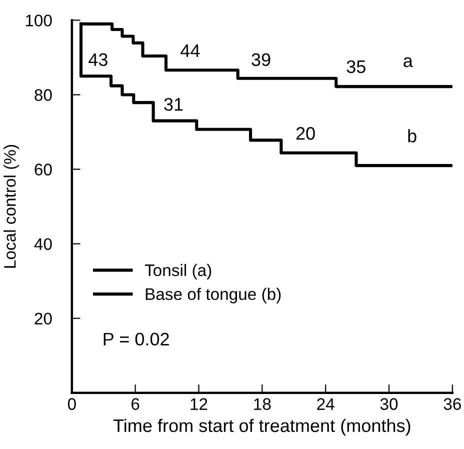 The height and width of the screenshot is (449, 464). I want to click on legend-label: Tonsil (a), so click(178, 272).